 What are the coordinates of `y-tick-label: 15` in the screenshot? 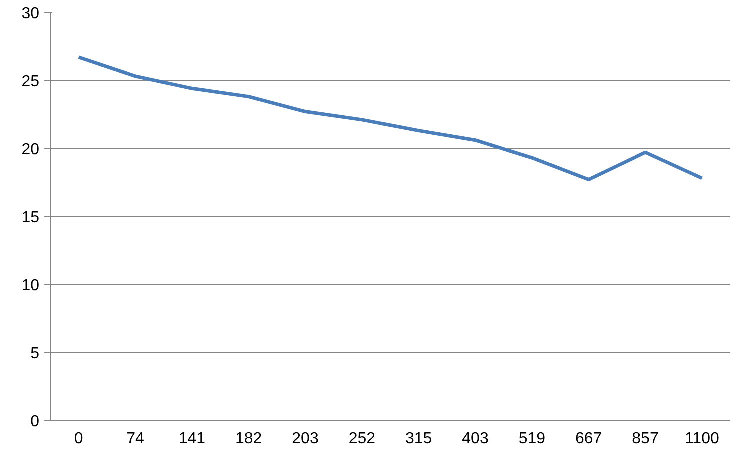 It's located at (31, 218).